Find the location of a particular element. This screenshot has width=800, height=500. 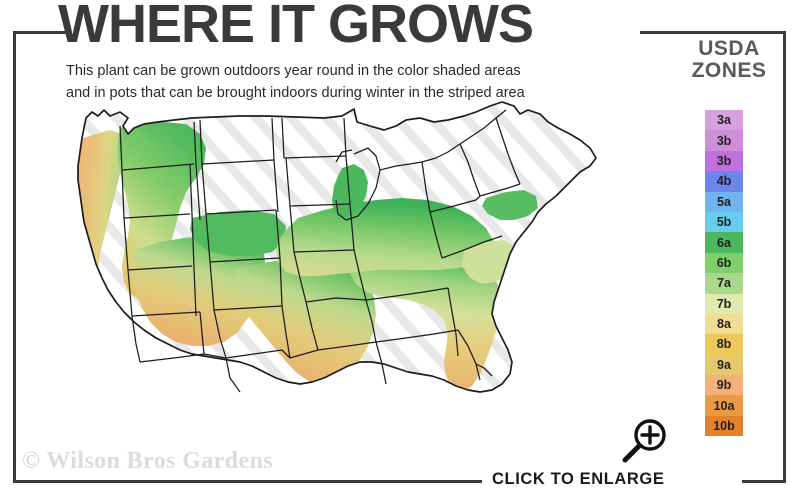

frame-border-bottom-right is located at coordinates (764, 481).